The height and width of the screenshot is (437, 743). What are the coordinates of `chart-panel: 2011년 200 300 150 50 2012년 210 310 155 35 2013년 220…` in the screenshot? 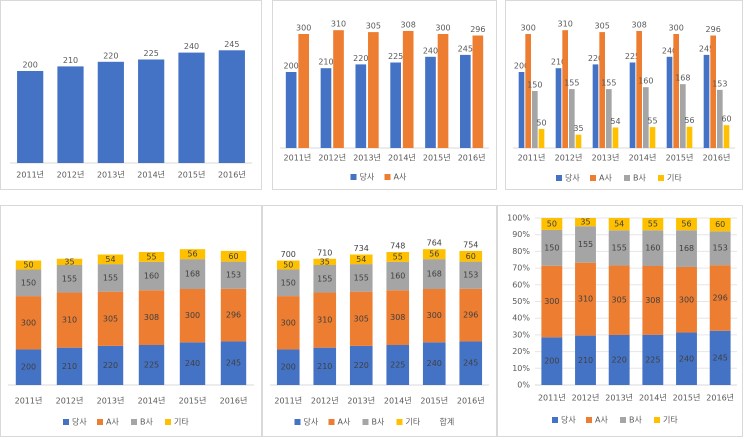 It's located at (624, 95).